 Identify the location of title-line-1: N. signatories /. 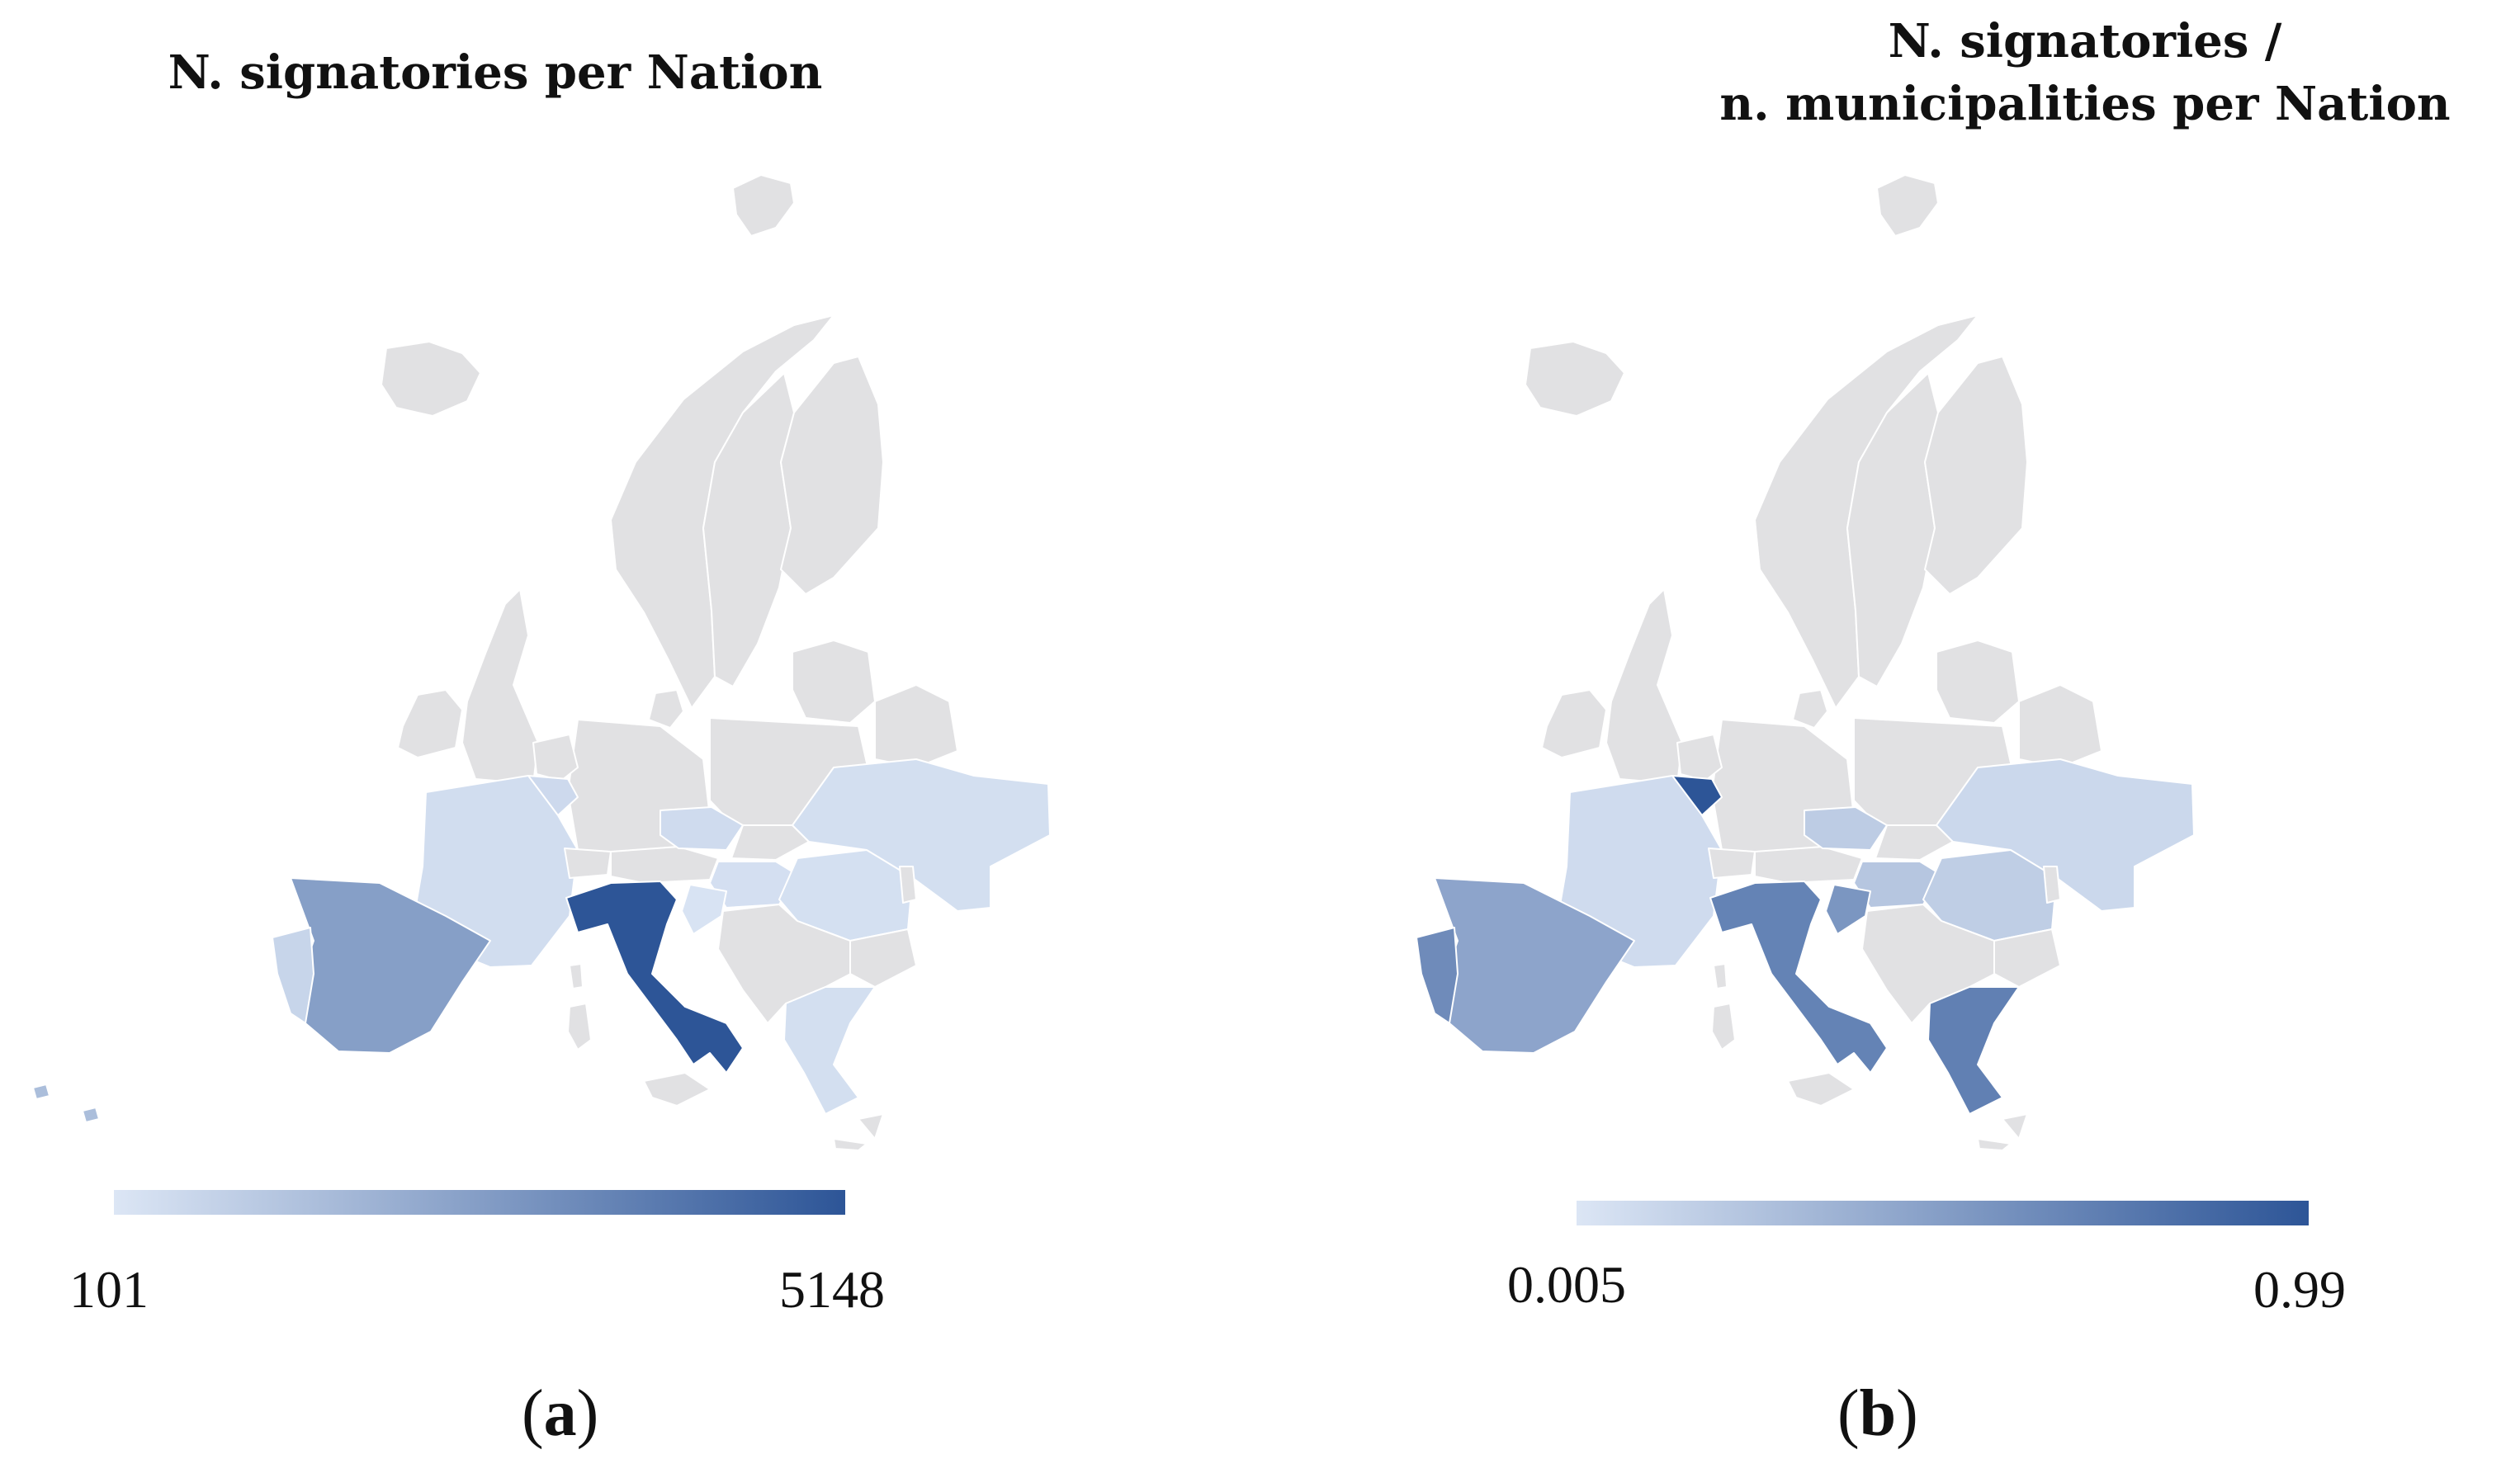
(2085, 41).